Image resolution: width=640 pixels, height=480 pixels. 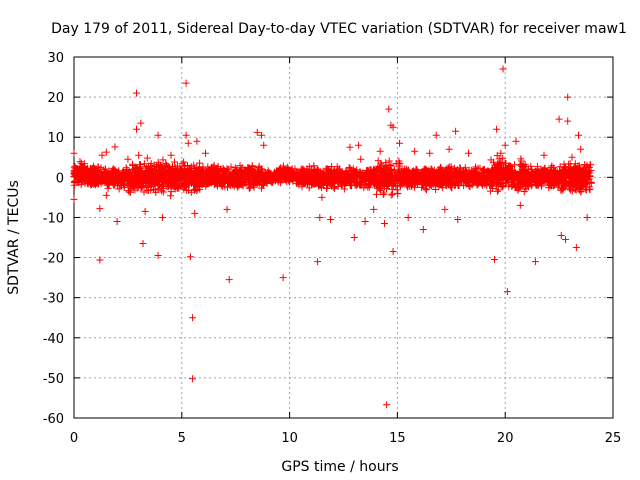 I want to click on y-tick-label: 10, so click(x=55, y=138).